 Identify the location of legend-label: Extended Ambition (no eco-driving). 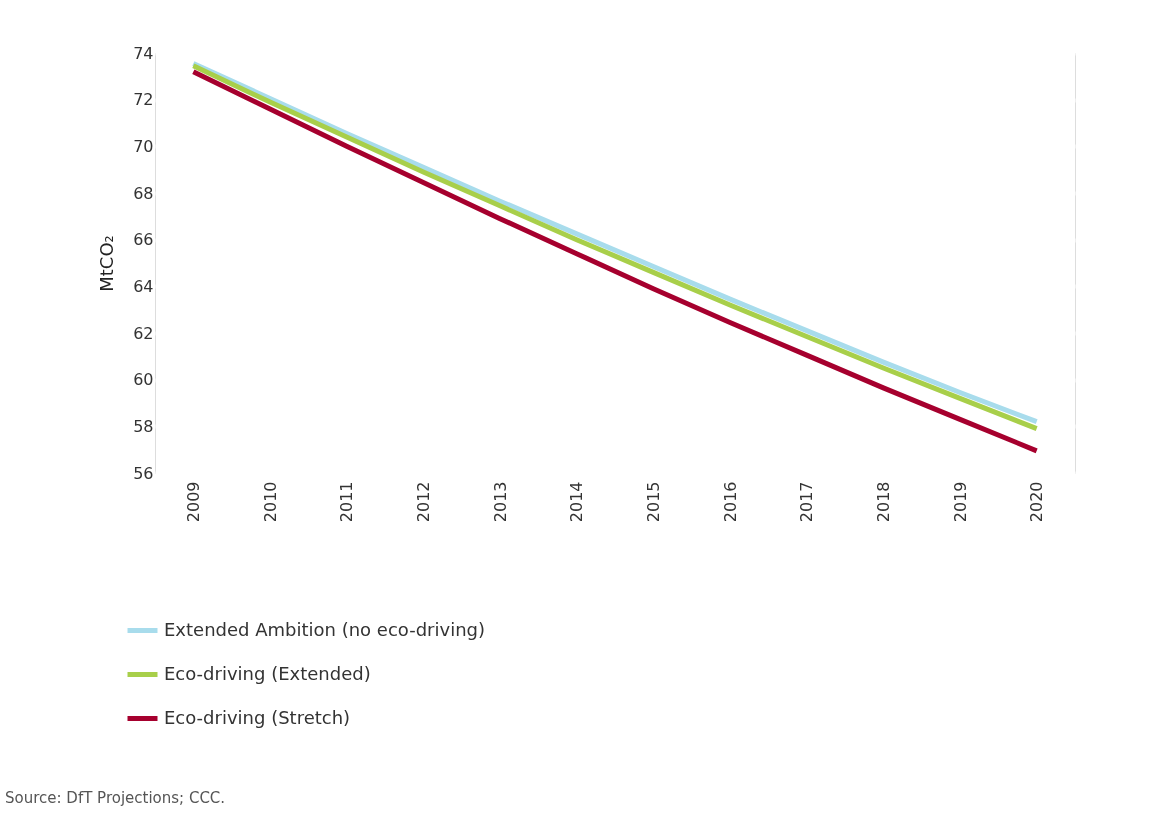
(325, 629).